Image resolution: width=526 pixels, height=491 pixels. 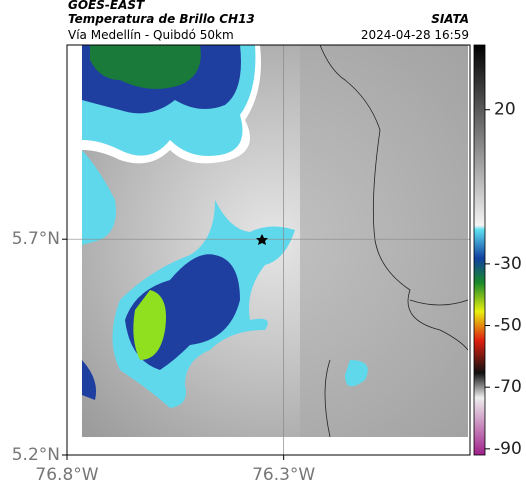 What do you see at coordinates (262, 239) in the screenshot?
I see `location-marker` at bounding box center [262, 239].